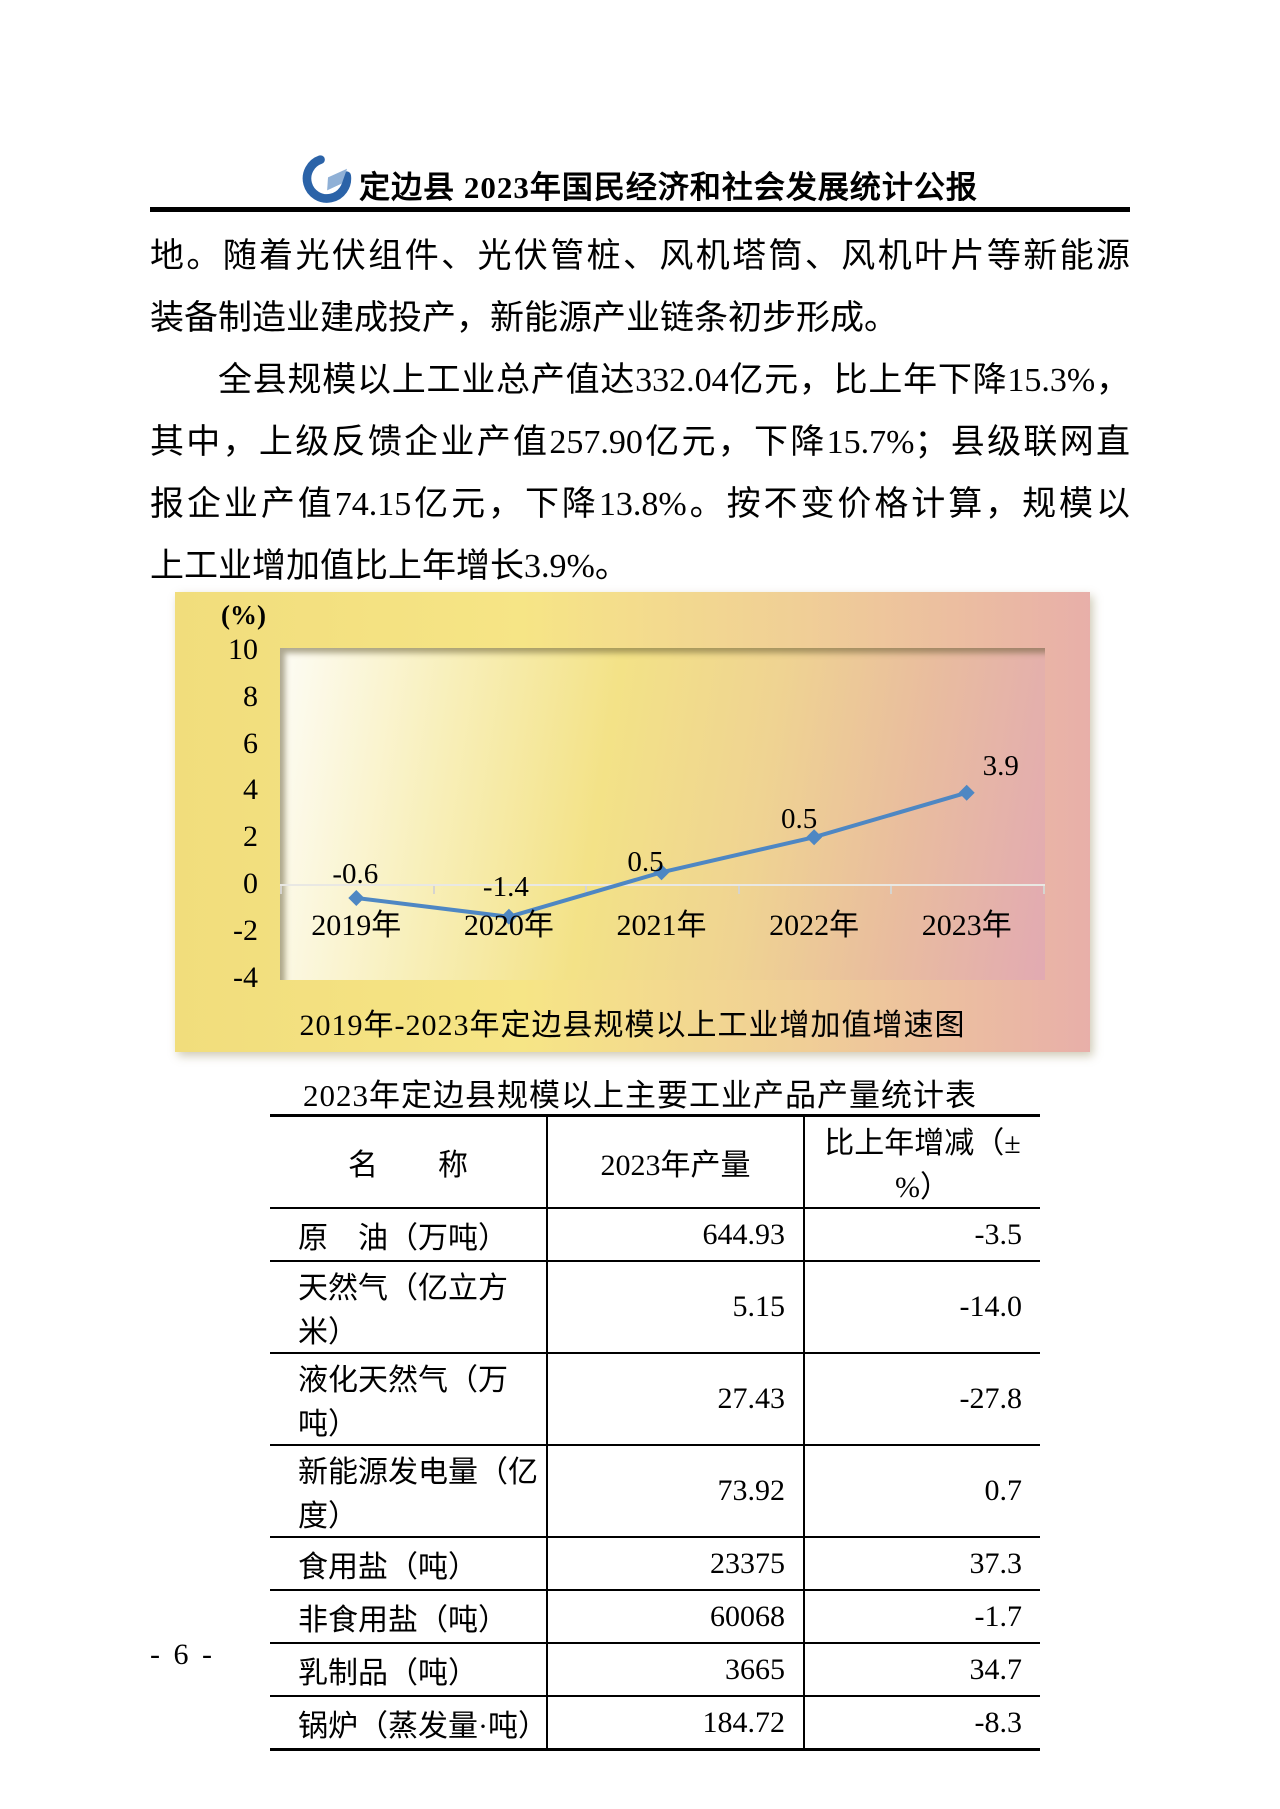  What do you see at coordinates (814, 925) in the screenshot?
I see `x-axis-label: 2022年` at bounding box center [814, 925].